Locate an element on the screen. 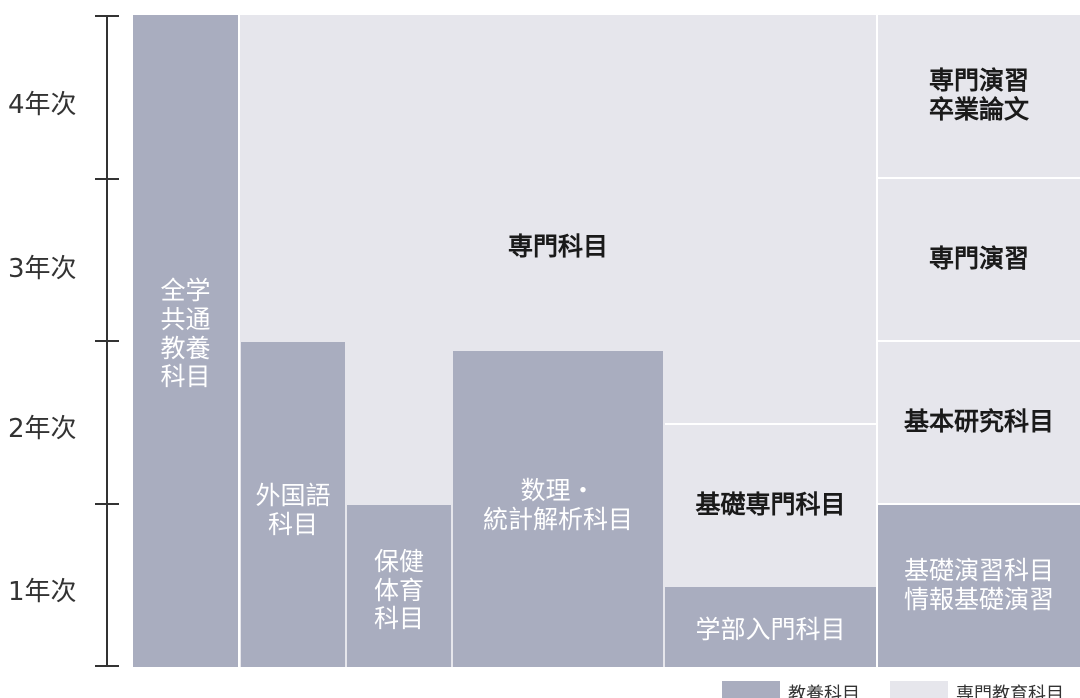 This screenshot has height=698, width=1080. block-label: 基礎専門科目 is located at coordinates (770, 504).